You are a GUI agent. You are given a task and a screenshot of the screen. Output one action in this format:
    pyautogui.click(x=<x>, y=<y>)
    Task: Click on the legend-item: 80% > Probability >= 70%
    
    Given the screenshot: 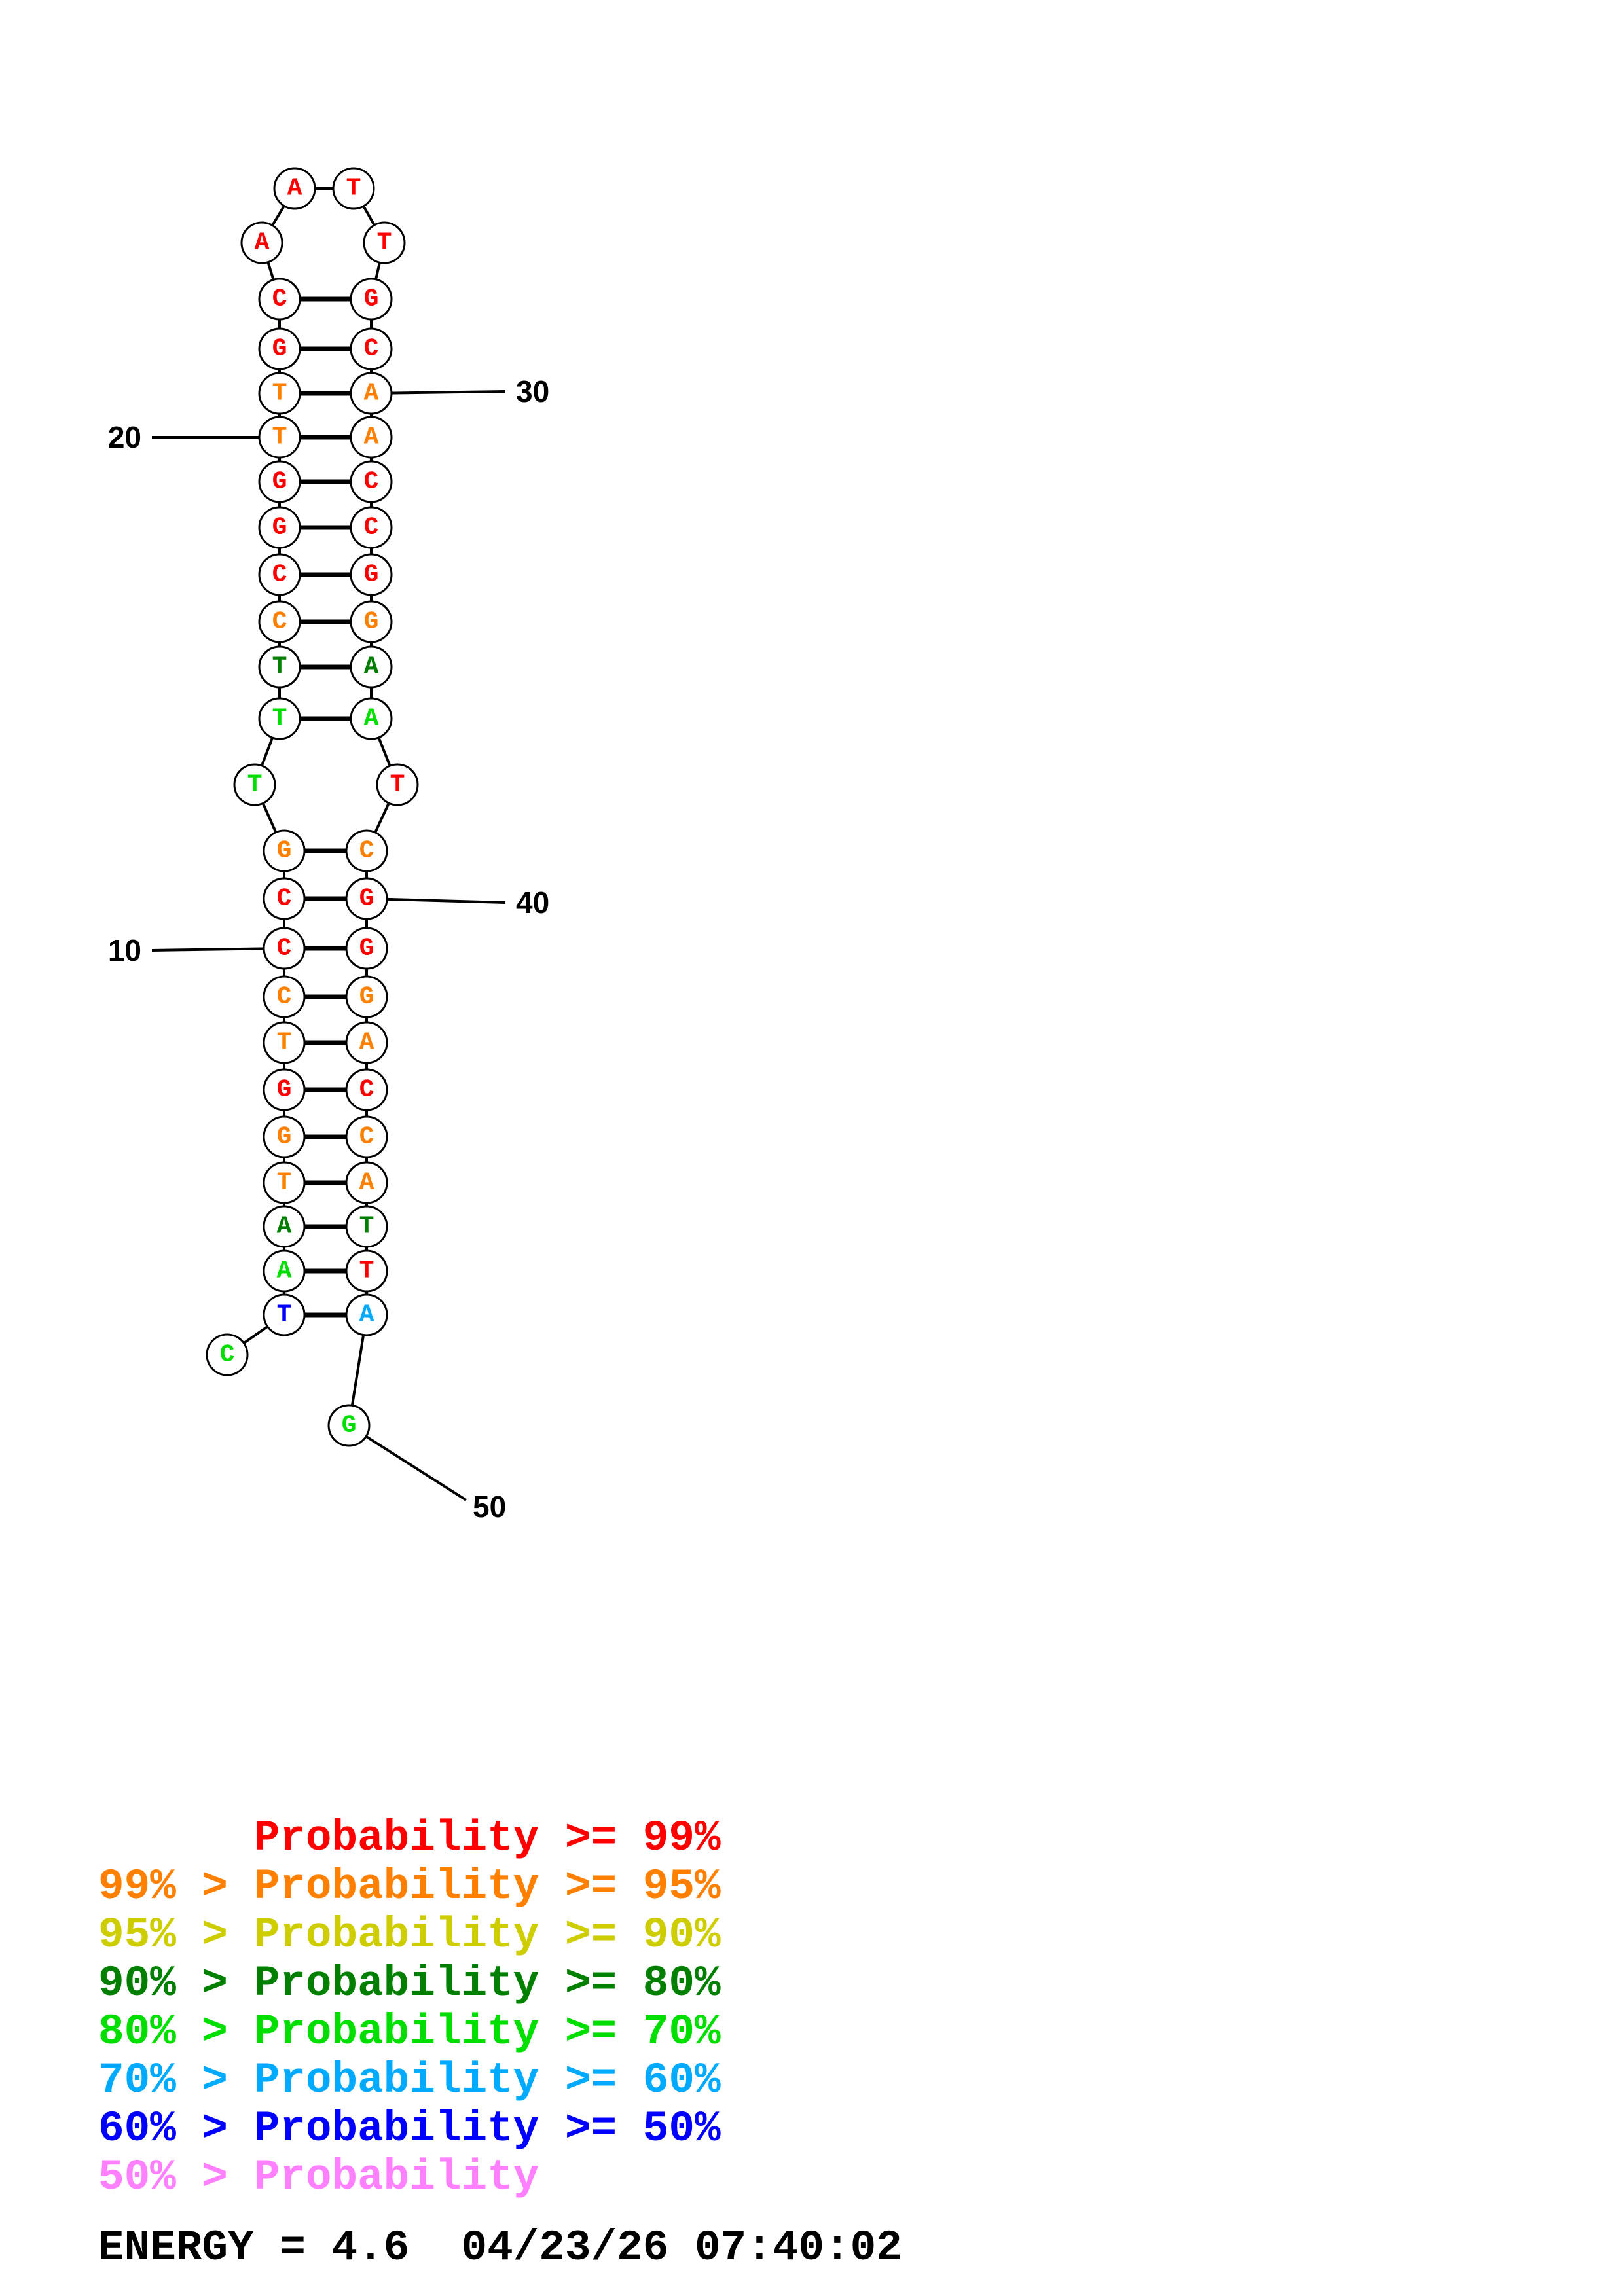 What is the action you would take?
    pyautogui.click(x=409, y=2031)
    